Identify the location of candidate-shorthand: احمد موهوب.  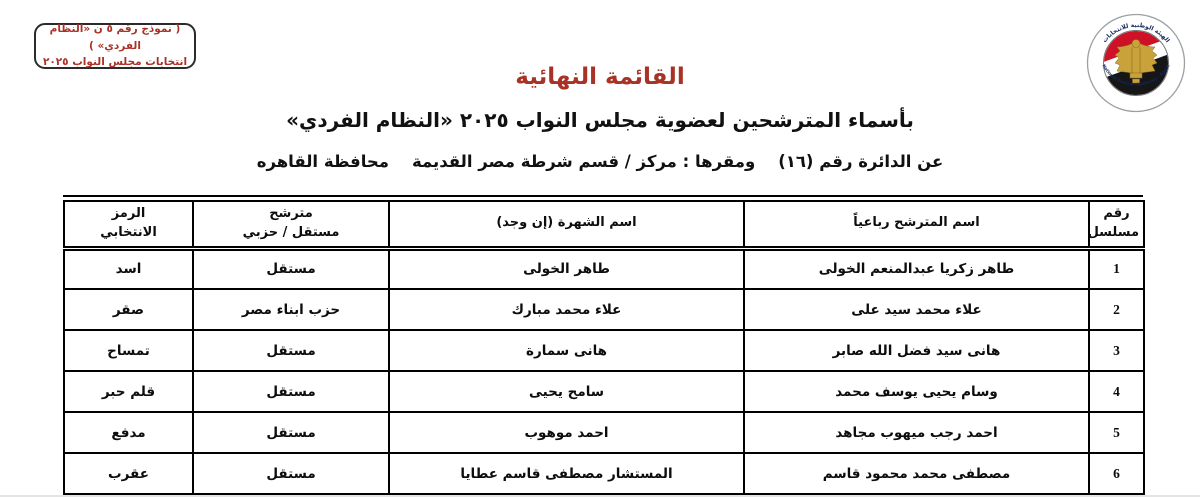
(566, 432).